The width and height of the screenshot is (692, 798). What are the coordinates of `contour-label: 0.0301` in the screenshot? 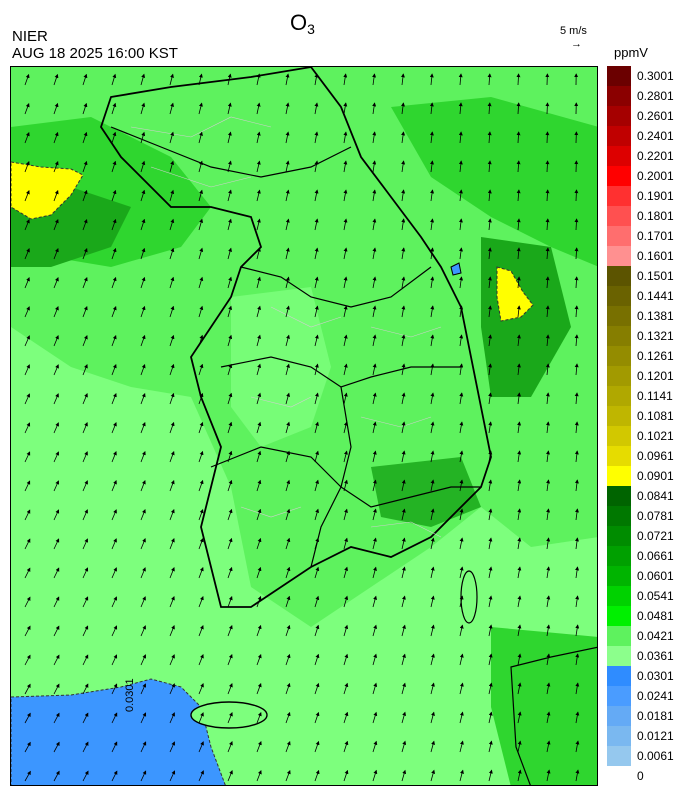 It's located at (130, 695).